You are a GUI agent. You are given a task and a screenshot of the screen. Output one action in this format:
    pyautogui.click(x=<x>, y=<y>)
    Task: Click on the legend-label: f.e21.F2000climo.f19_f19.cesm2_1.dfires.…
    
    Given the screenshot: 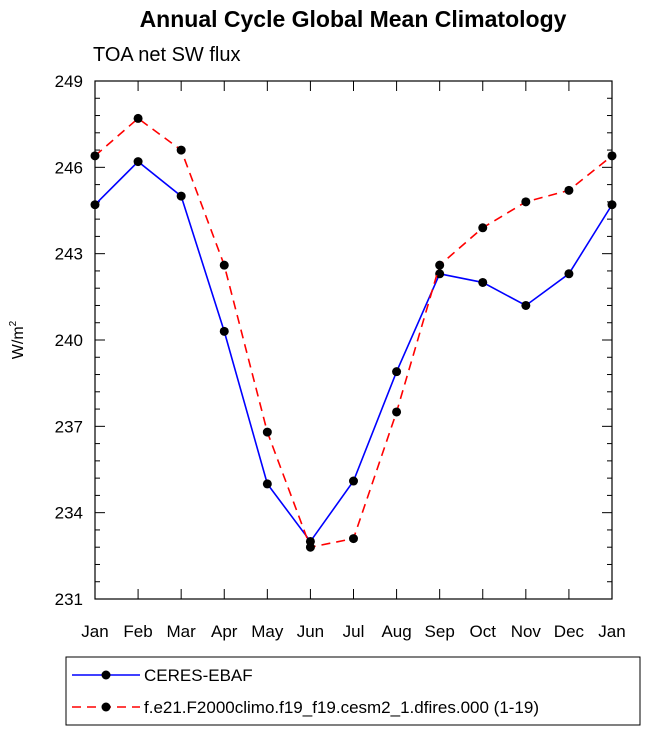 What is the action you would take?
    pyautogui.click(x=341, y=707)
    